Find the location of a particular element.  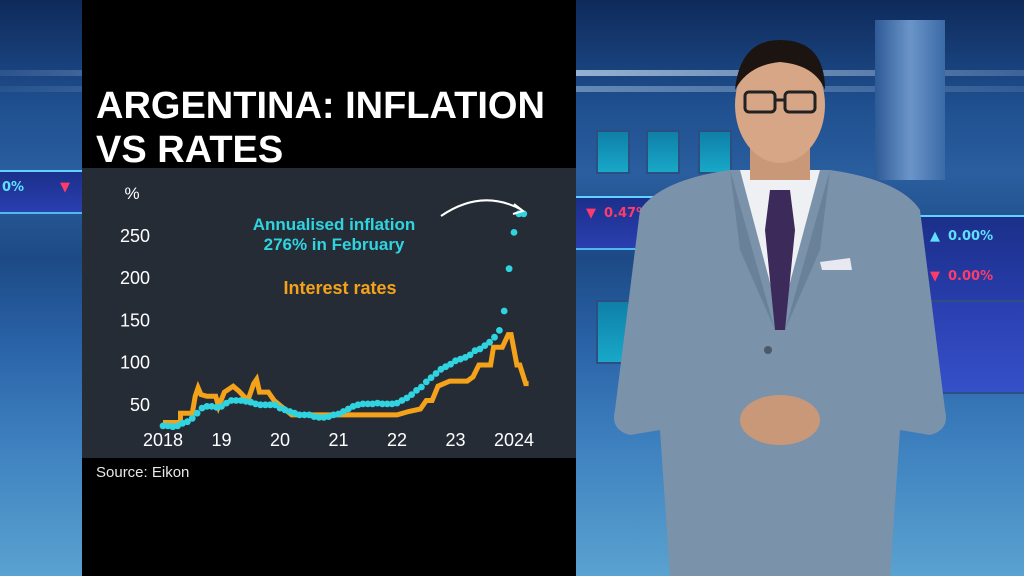

x-tick-label: 2018 is located at coordinates (163, 440).